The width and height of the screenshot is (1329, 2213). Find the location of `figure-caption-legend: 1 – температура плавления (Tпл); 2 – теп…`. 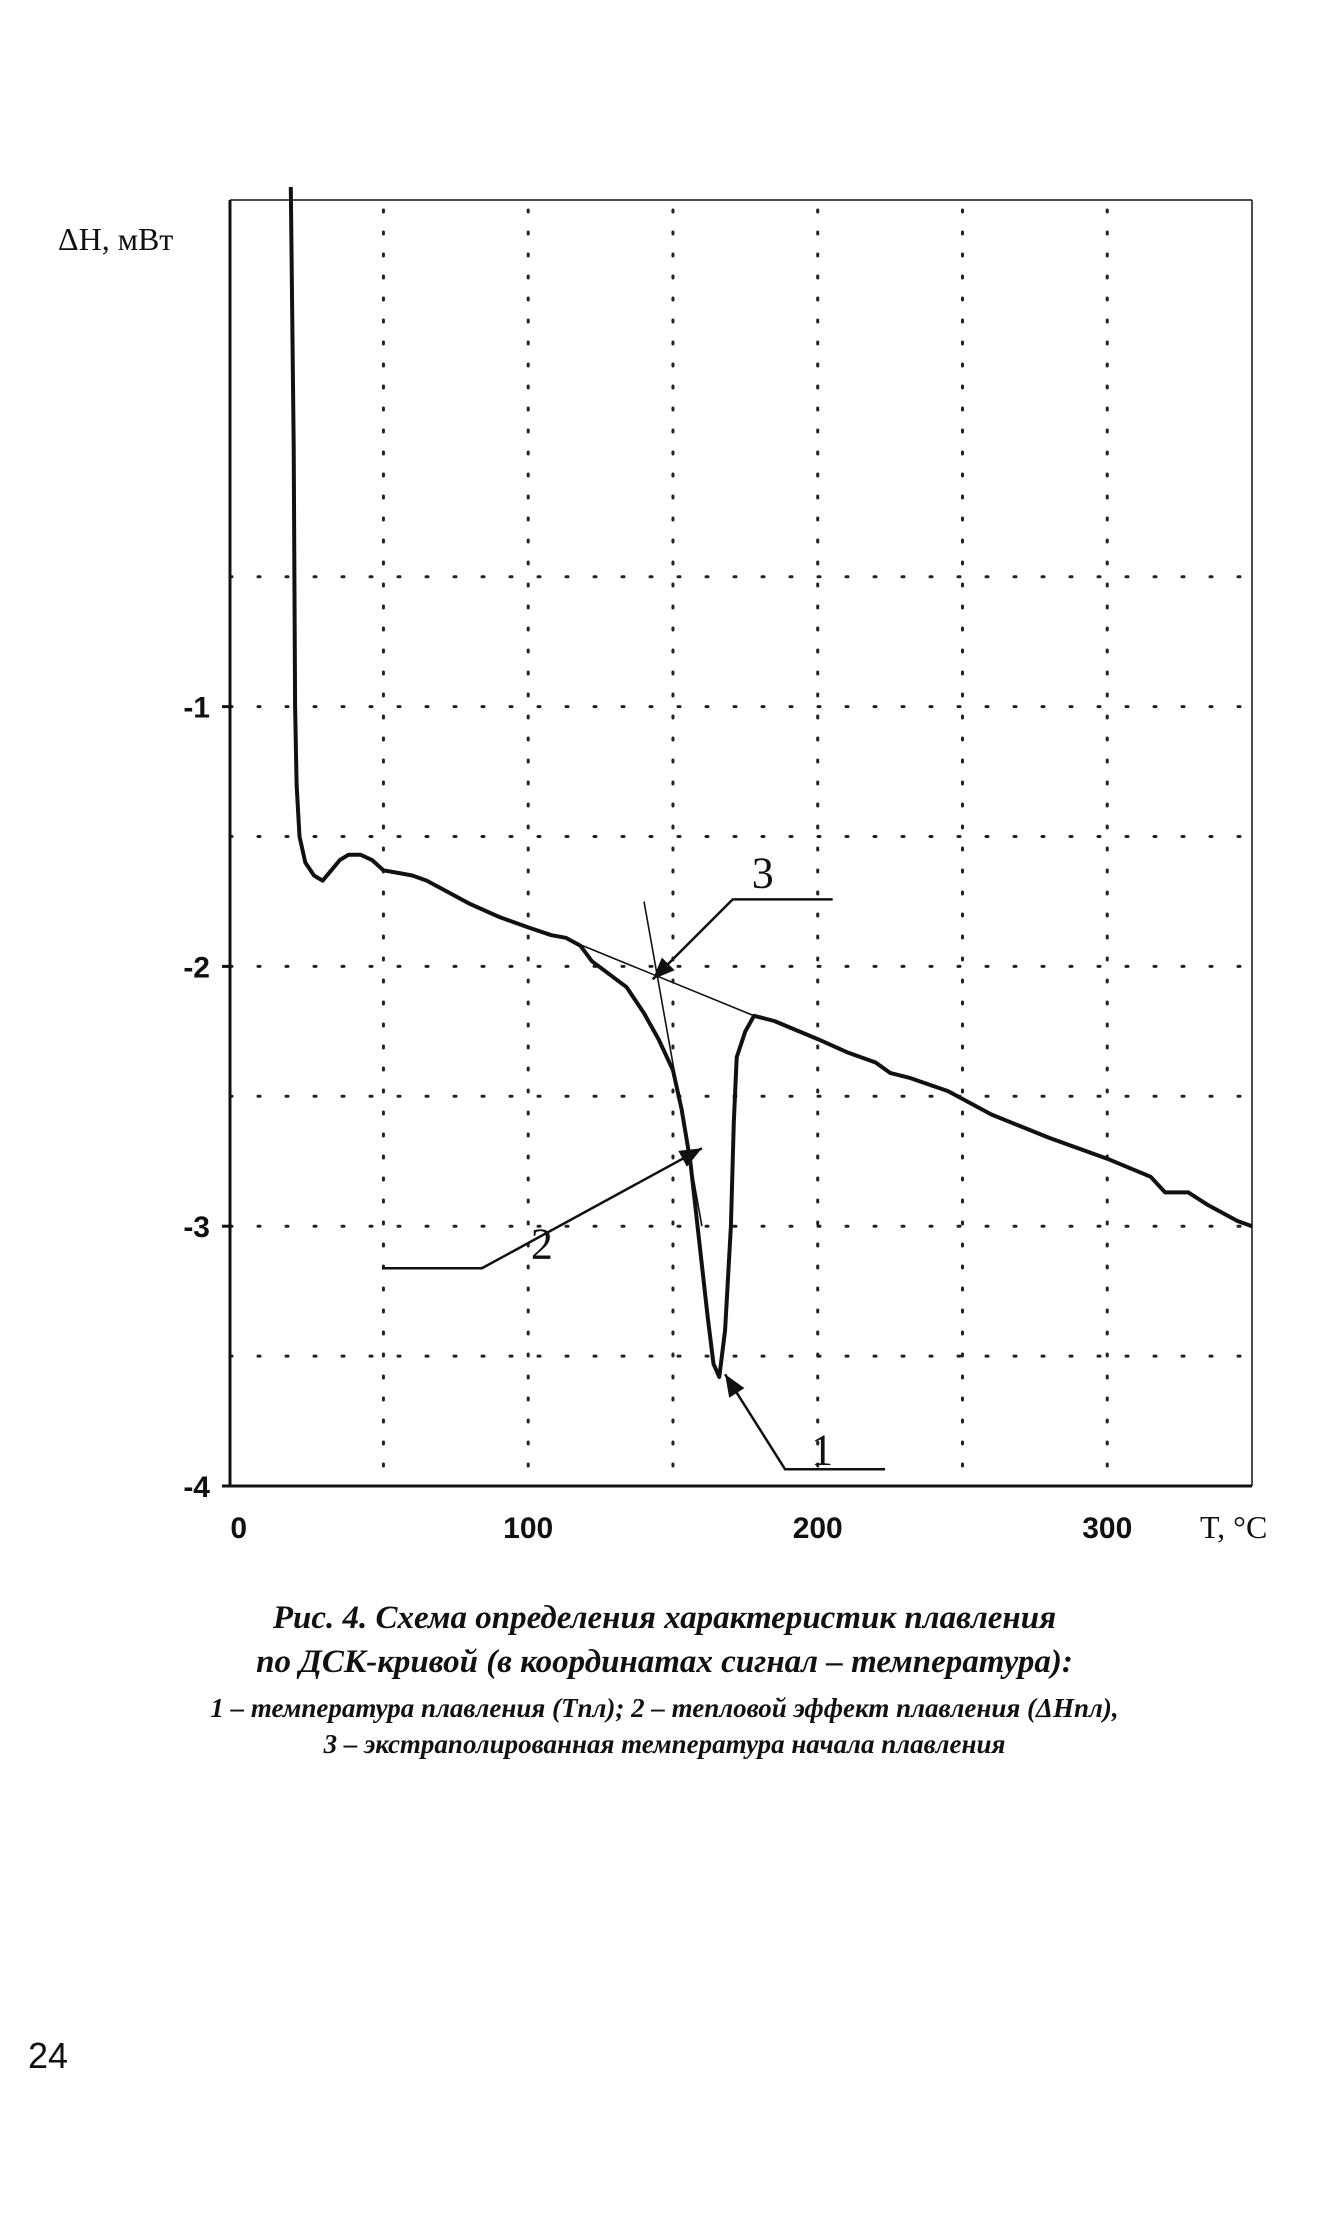

figure-caption-legend: 1 – температура плавления (Tпл); 2 – теп… is located at coordinates (664, 1726).